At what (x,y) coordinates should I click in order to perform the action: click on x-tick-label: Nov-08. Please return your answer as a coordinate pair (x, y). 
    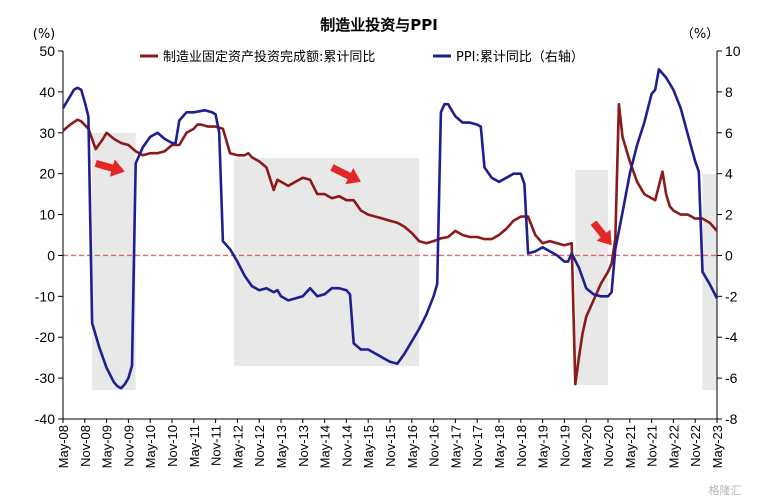
    Looking at the image, I should click on (85, 446).